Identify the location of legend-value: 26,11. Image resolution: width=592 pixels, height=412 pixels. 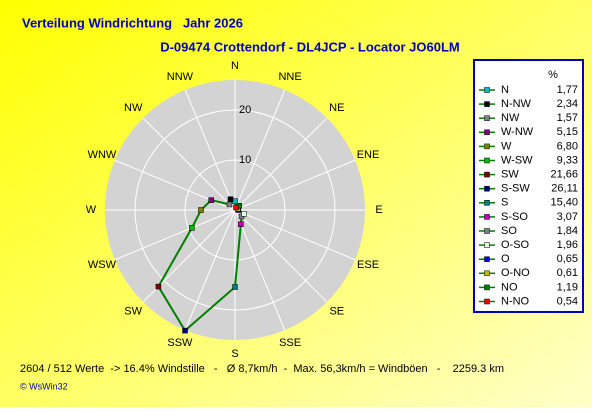
(564, 189).